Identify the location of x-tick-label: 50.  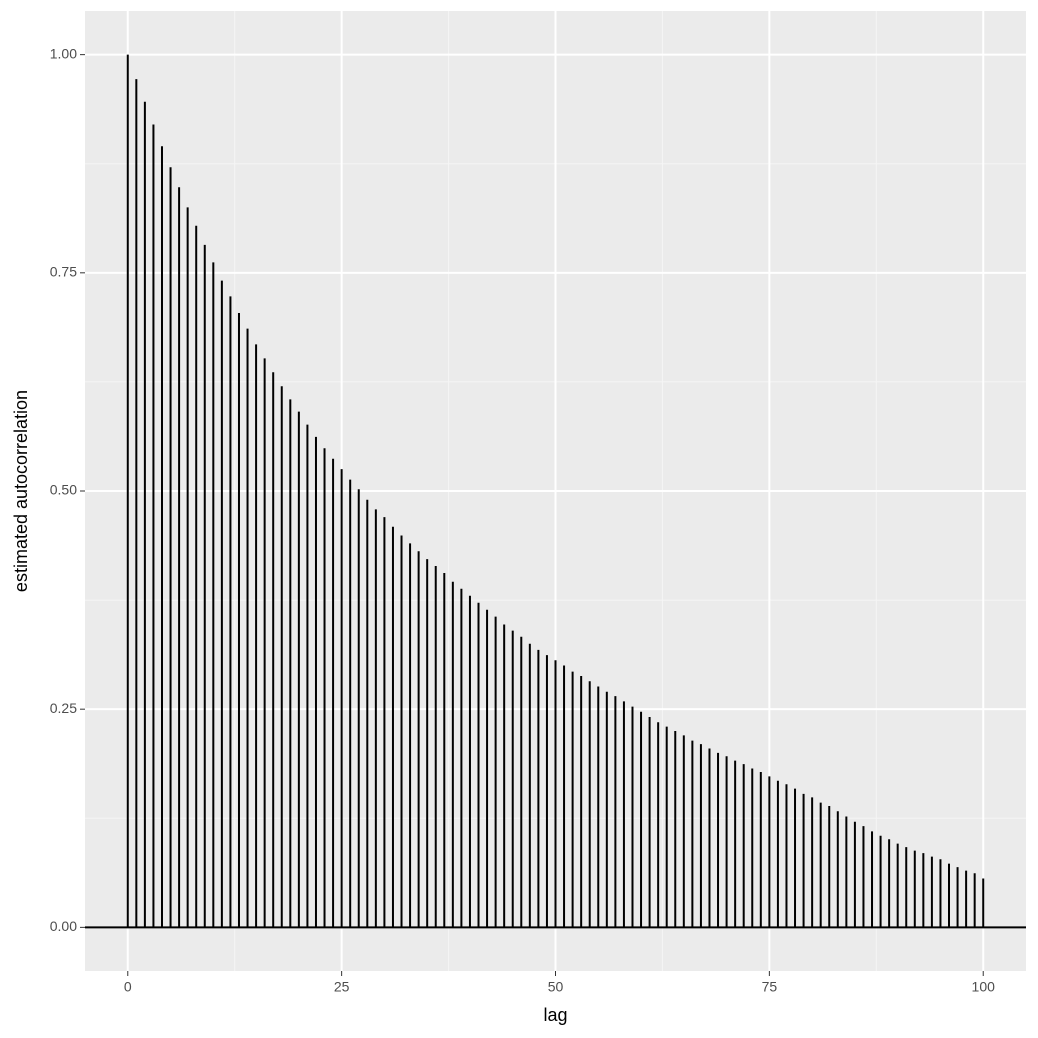
(556, 987).